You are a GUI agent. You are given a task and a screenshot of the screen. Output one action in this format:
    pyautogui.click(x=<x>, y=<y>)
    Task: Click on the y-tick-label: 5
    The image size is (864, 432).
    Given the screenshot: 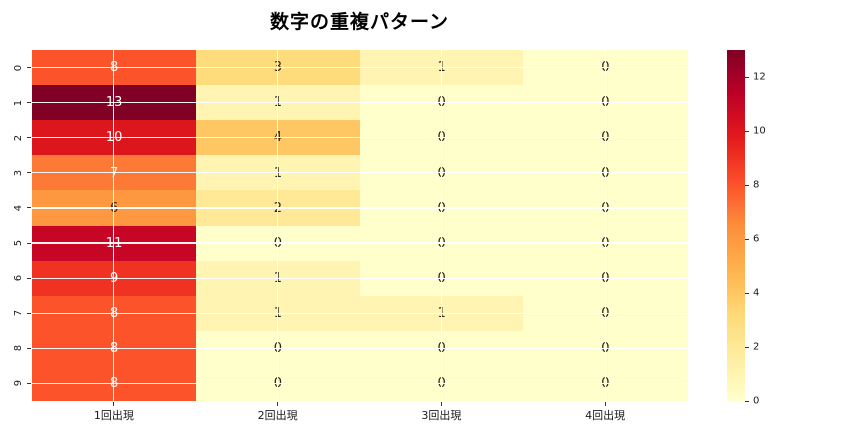 What is the action you would take?
    pyautogui.click(x=18, y=243)
    